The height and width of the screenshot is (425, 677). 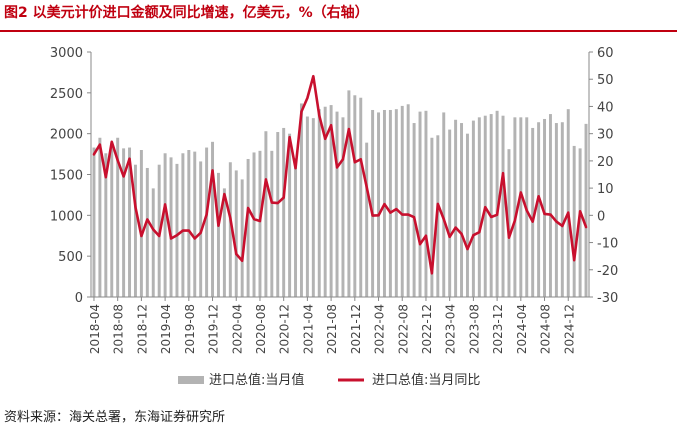 What do you see at coordinates (66, 94) in the screenshot?
I see `y-left-tick-label: 2500` at bounding box center [66, 94].